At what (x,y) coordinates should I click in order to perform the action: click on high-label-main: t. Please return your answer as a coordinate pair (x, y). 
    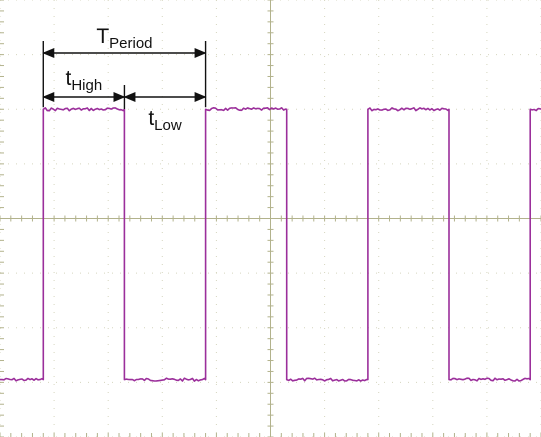
    Looking at the image, I should click on (69, 78).